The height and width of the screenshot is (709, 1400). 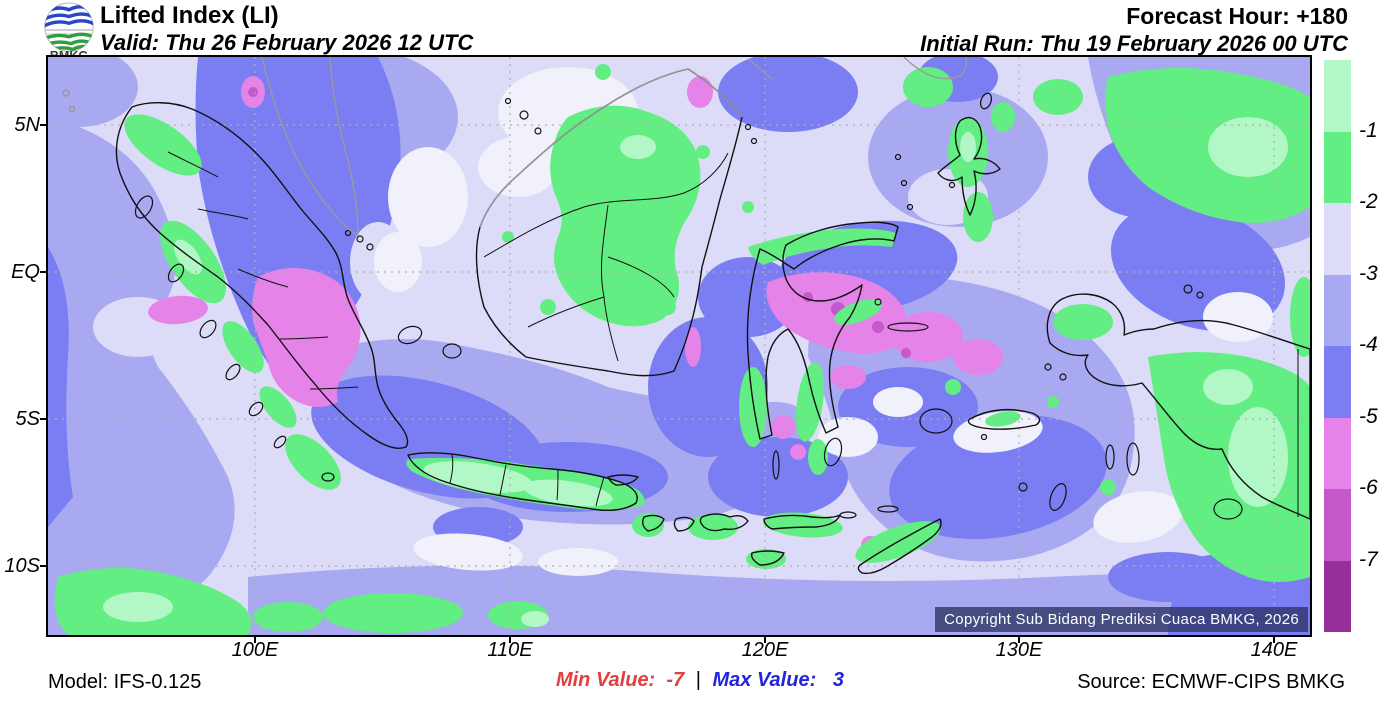 What do you see at coordinates (287, 42) in the screenshot?
I see `valid-time-label: Valid: Thu 26 February 2026 12 UTC` at bounding box center [287, 42].